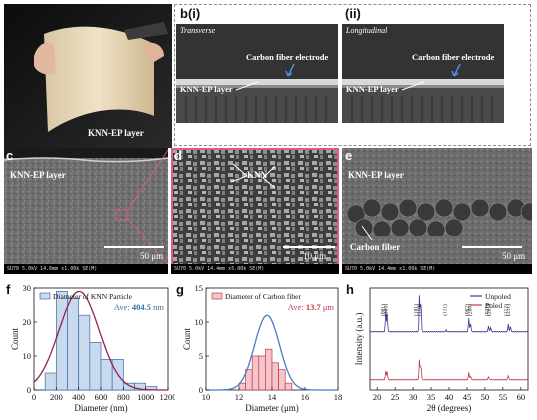  I want to click on peak-index-label: (101), so click(415, 310).